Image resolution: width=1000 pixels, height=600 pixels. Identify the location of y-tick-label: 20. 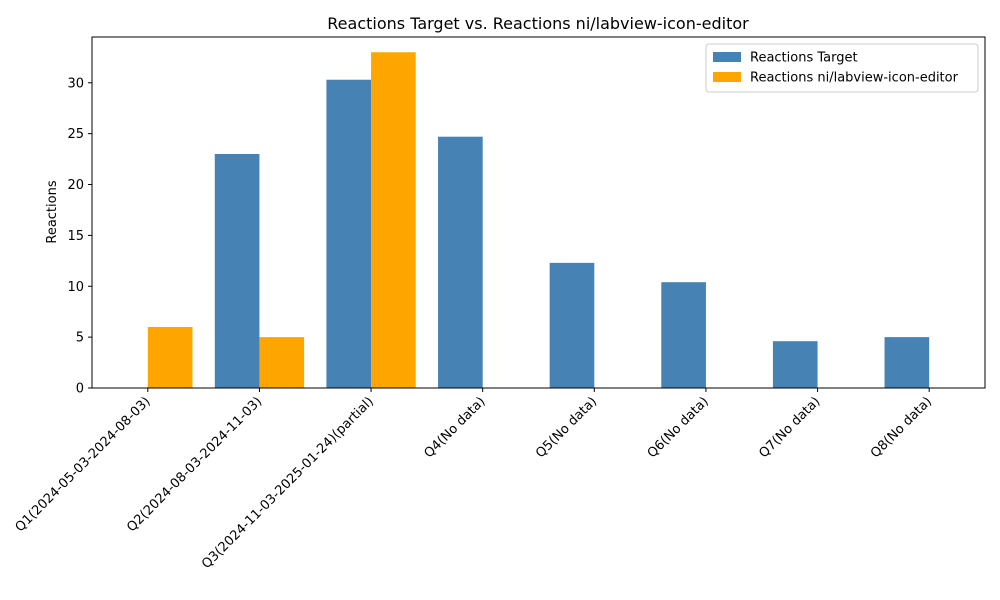
(75, 185).